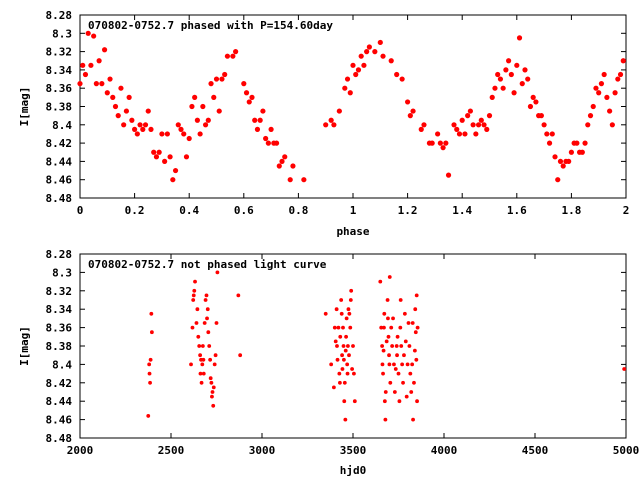 The height and width of the screenshot is (480, 640). What do you see at coordinates (535, 450) in the screenshot?
I see `x-tick-label: 4500` at bounding box center [535, 450].